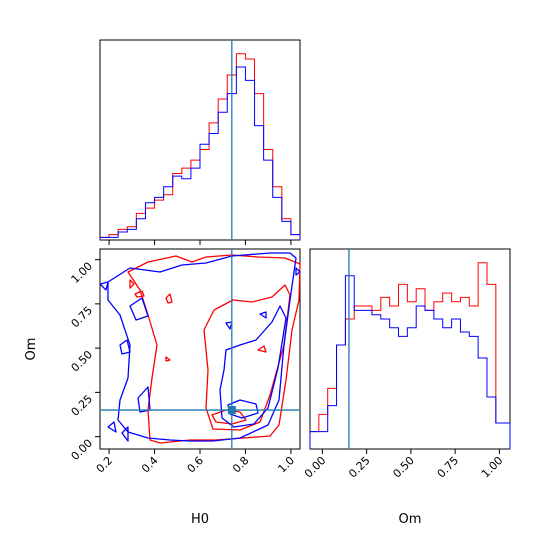 This screenshot has width=550, height=550. I want to click on xtick-label-h0: 0.4, so click(150, 465).